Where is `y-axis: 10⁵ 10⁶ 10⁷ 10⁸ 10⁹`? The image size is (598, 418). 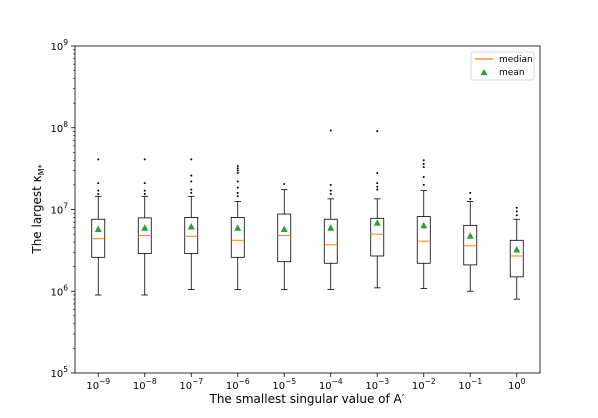
y-axis: 10⁵ 10⁶ 10⁷ 10⁸ 10⁹ is located at coordinates (62, 209).